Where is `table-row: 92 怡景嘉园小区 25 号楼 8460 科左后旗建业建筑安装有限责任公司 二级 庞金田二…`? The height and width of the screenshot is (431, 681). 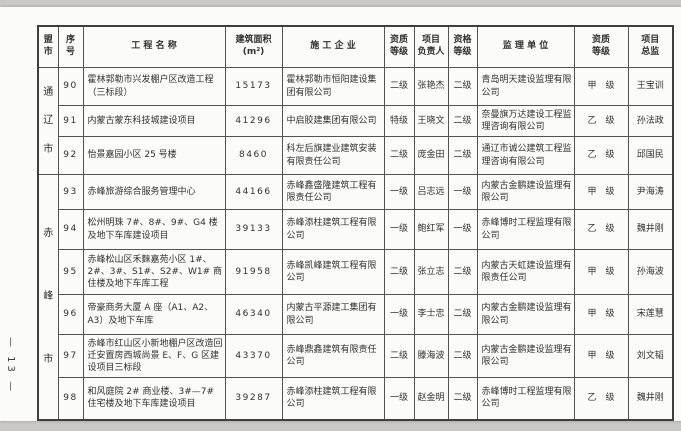 table-row: 92 怡景嘉园小区 25 号楼 8460 科左后旗建业建筑安装有限责任公司 二级 庞金田二… is located at coordinates (356, 155).